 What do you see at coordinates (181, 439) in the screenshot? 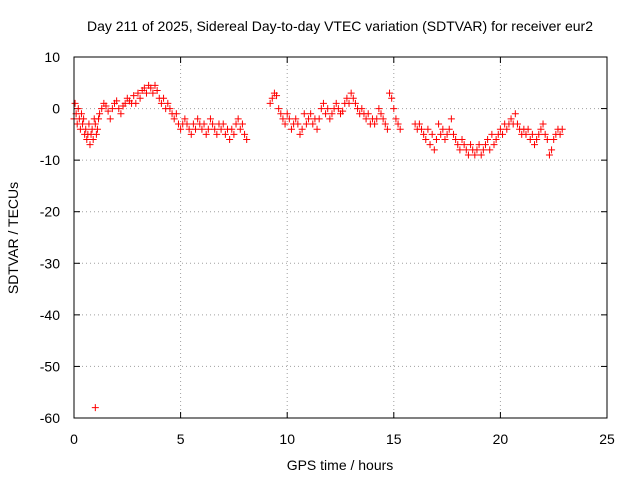
I see `x-tick-label: 5` at bounding box center [181, 439].